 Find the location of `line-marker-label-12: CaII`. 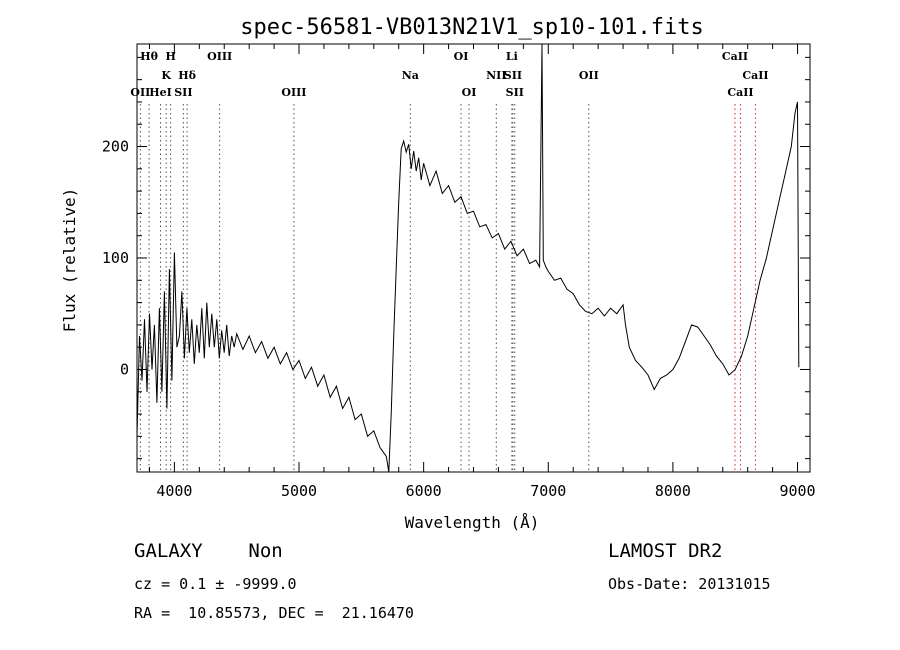

line-marker-label-12: CaII is located at coordinates (755, 75).